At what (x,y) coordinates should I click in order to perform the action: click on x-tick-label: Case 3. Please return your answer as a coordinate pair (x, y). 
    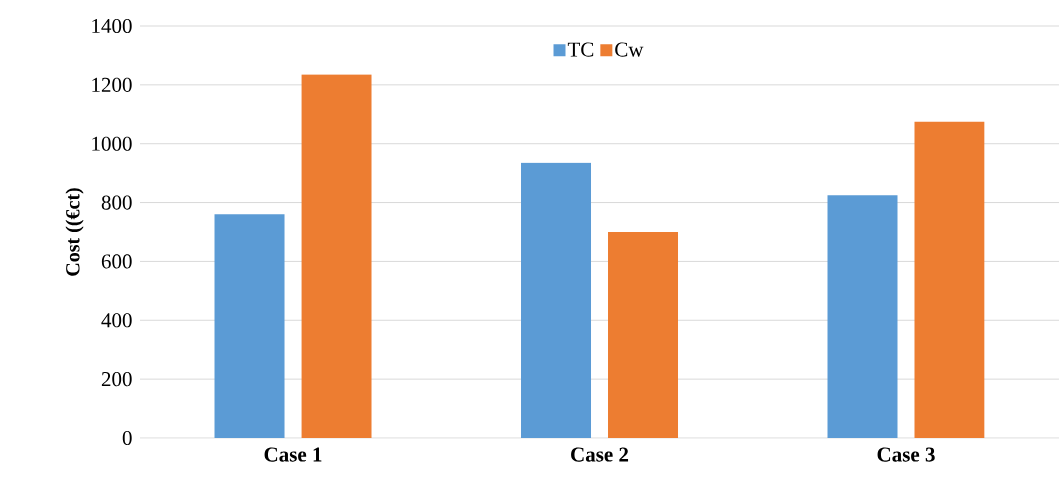
    Looking at the image, I should click on (906, 454).